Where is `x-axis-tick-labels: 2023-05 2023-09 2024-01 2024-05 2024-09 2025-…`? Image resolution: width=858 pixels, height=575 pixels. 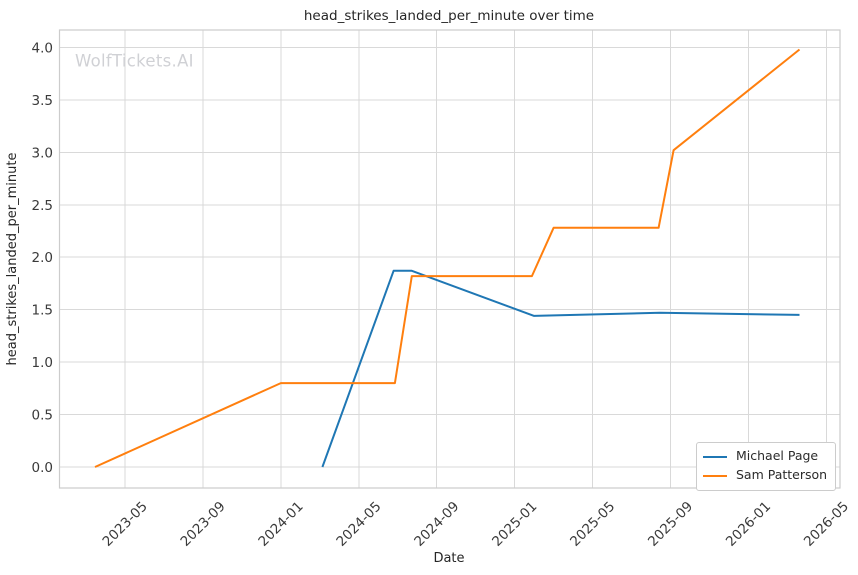
x-axis-tick-labels: 2023-05 2023-09 2024-01 2024-05 2024-09 2025-… is located at coordinates (476, 524).